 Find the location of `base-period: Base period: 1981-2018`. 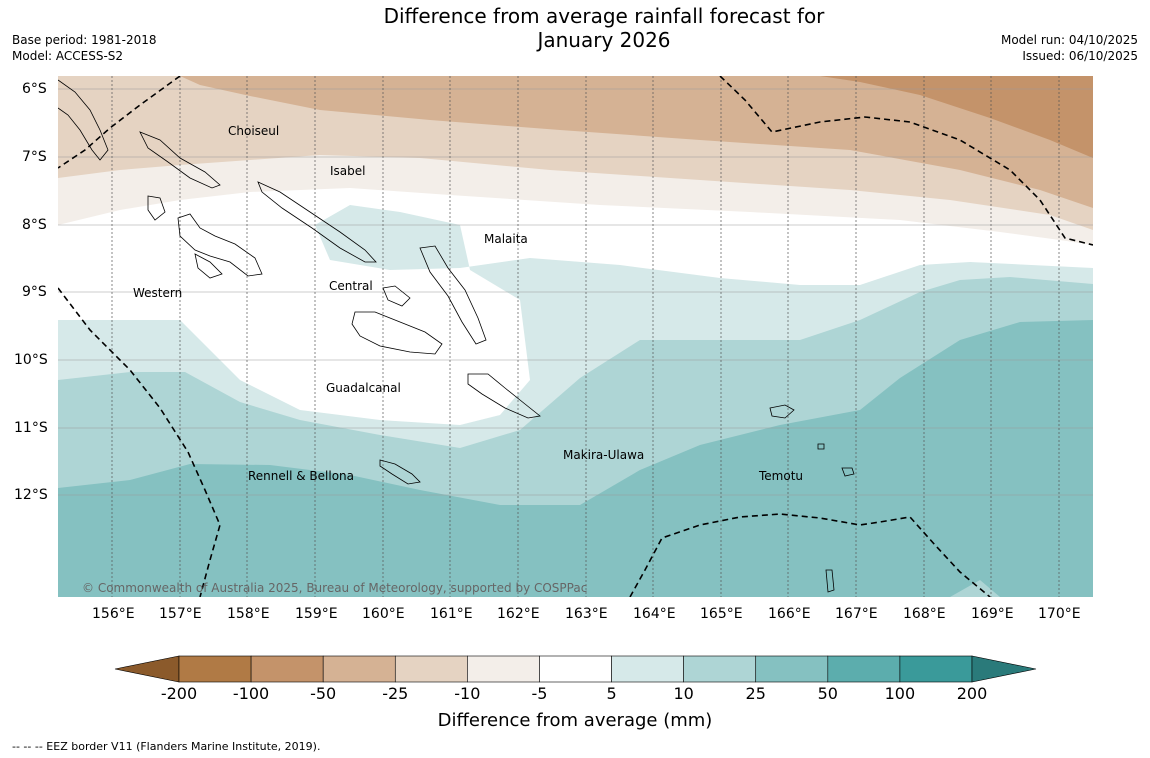

base-period: Base period: 1981-2018 is located at coordinates (84, 40).